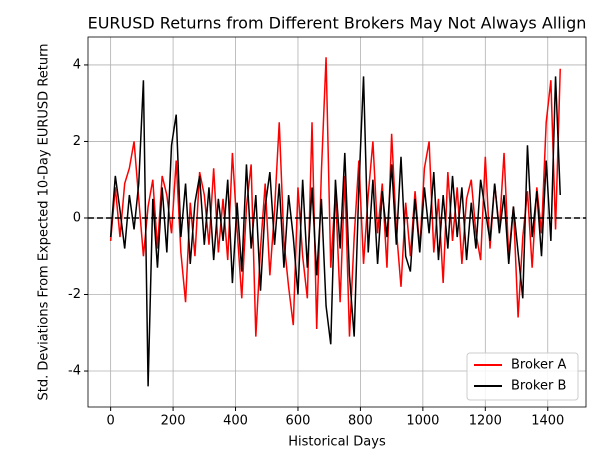 This screenshot has width=614, height=460. What do you see at coordinates (235, 421) in the screenshot?
I see `x-tick-label: 400` at bounding box center [235, 421].